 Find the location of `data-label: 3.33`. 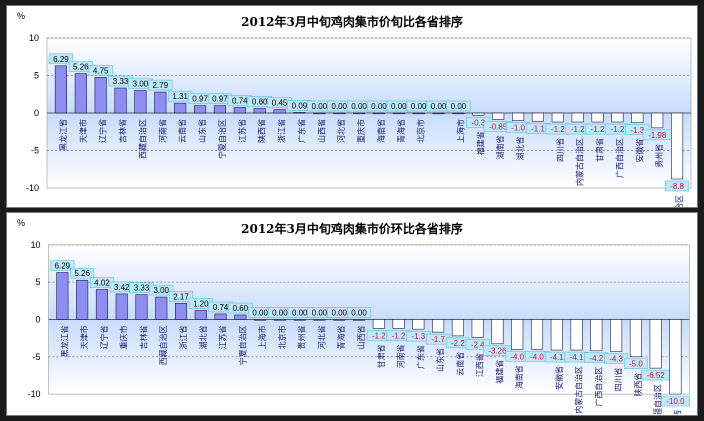

data-label: 3.33 is located at coordinates (121, 81).